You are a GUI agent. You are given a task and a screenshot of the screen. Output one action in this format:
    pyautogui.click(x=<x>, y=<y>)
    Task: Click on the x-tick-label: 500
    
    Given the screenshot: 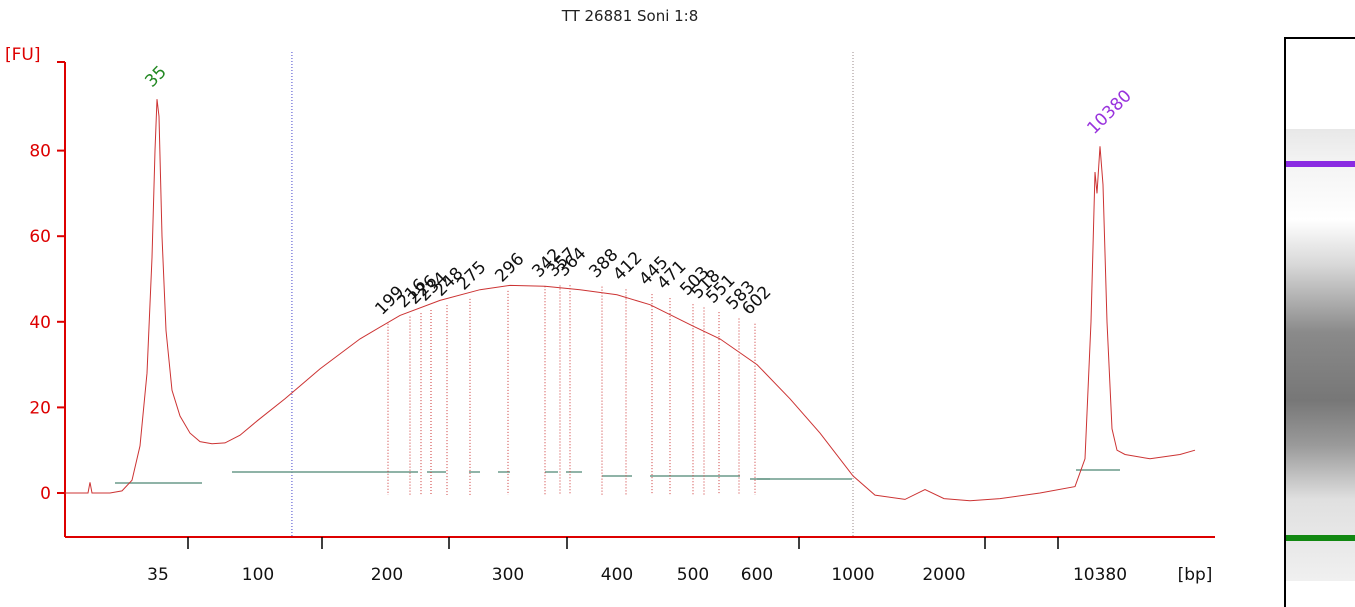 What is the action you would take?
    pyautogui.click(x=693, y=575)
    